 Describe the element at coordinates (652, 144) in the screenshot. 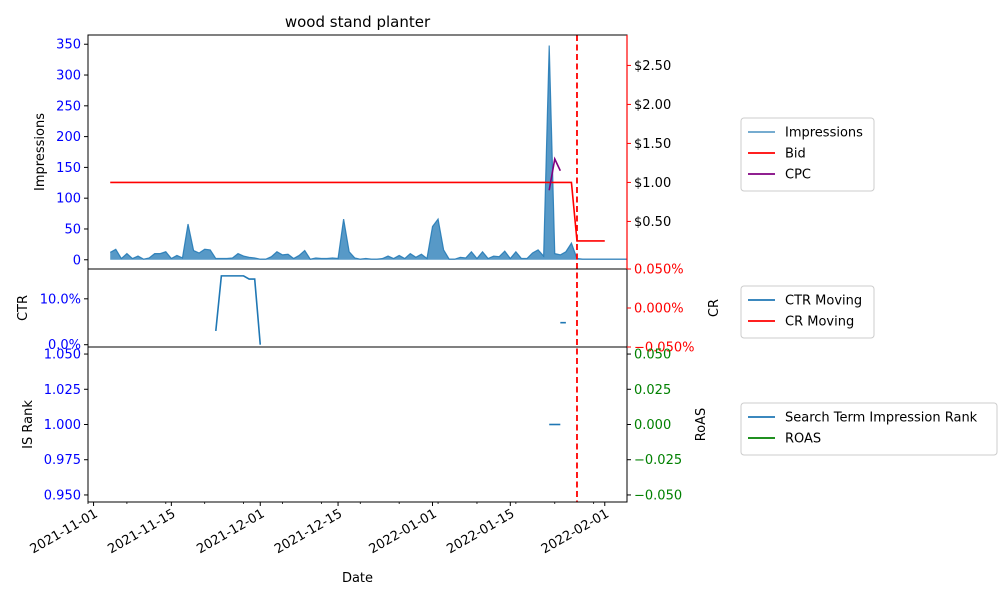

I see `bid-axis-ticklabel: $1.50` at that location.